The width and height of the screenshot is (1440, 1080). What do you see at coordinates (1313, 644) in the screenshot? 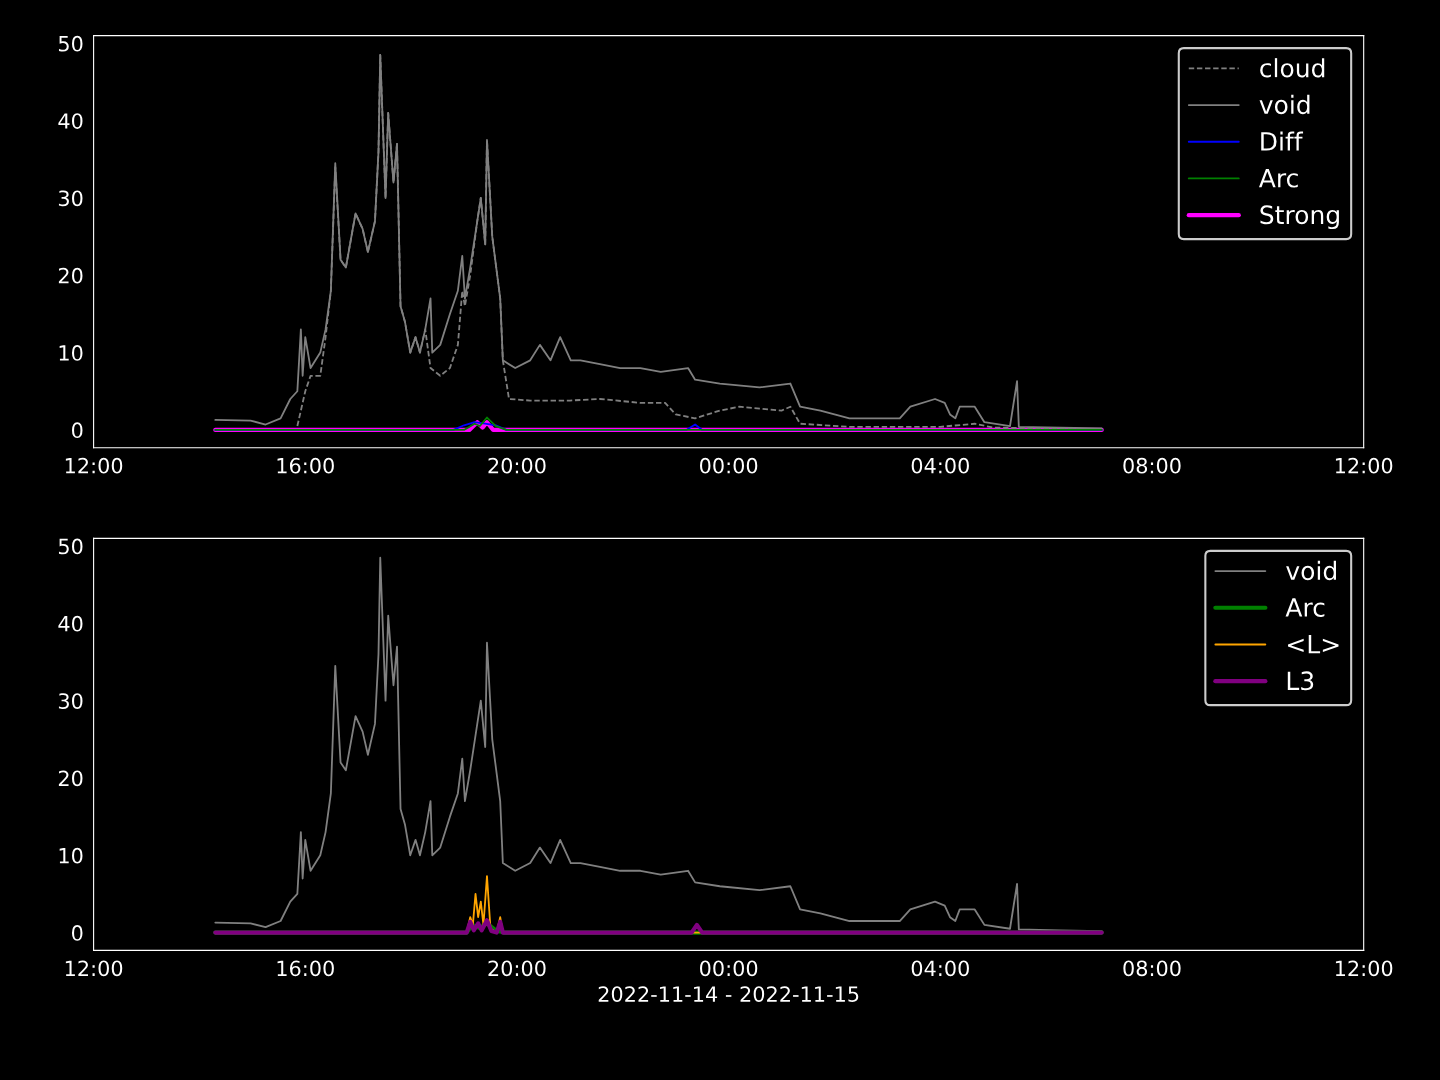
I see `legend-label: <L>` at bounding box center [1313, 644].